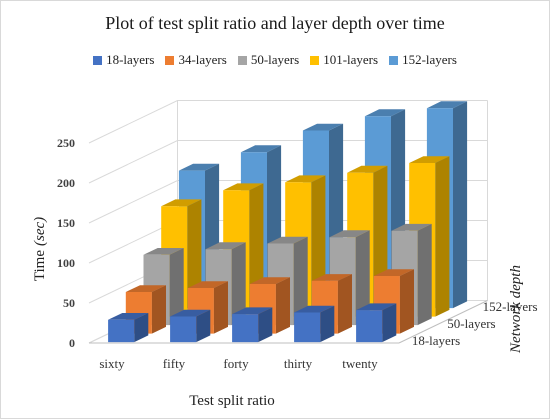 This screenshot has height=419, width=550. What do you see at coordinates (69, 303) in the screenshot?
I see `y-tick-label: 50` at bounding box center [69, 303].